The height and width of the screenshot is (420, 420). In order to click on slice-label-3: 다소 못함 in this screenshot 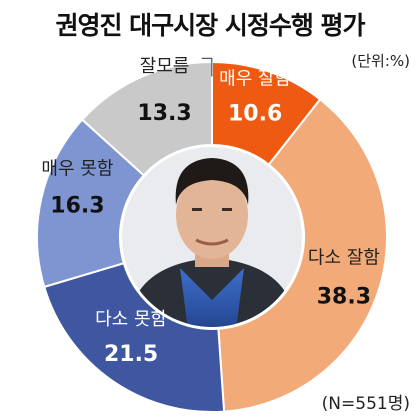, I will do `click(131, 319)`.